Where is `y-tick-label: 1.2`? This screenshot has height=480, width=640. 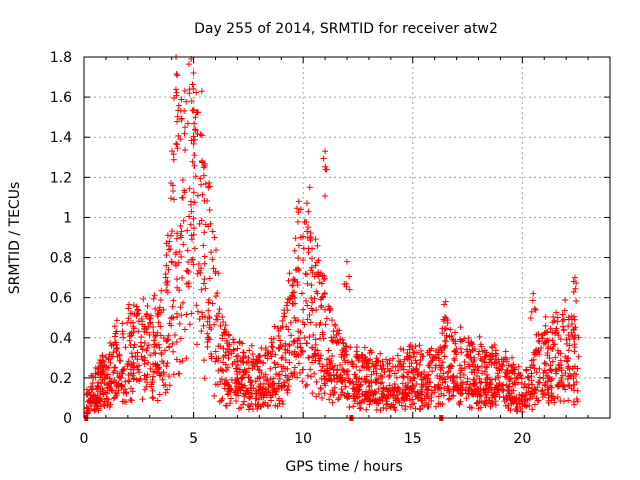
y-tick-label: 1.2 is located at coordinates (61, 178).